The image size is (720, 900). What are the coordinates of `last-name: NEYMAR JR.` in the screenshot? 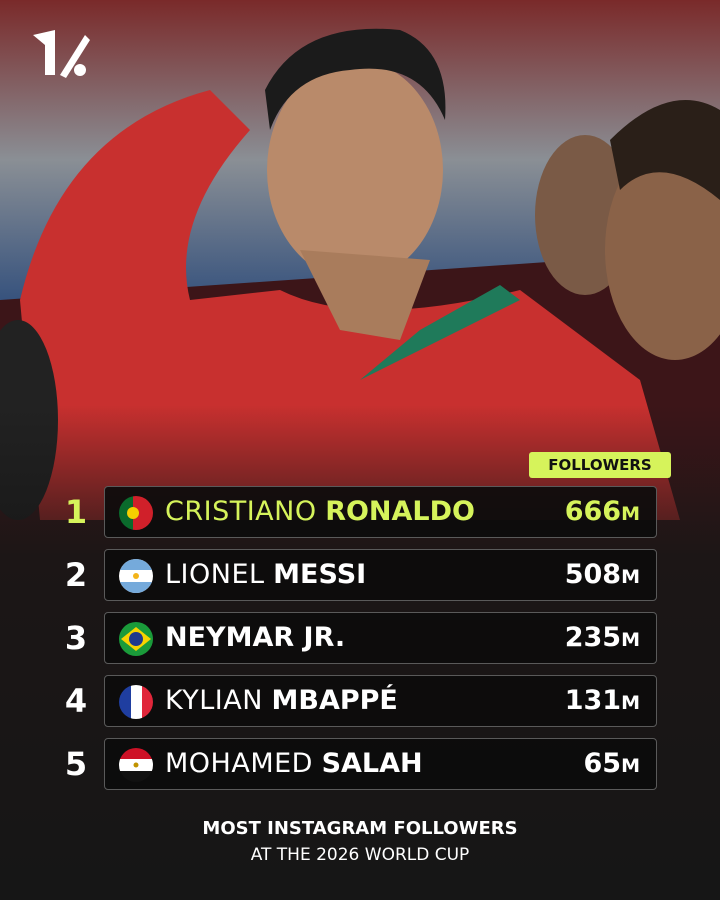 It's located at (255, 637).